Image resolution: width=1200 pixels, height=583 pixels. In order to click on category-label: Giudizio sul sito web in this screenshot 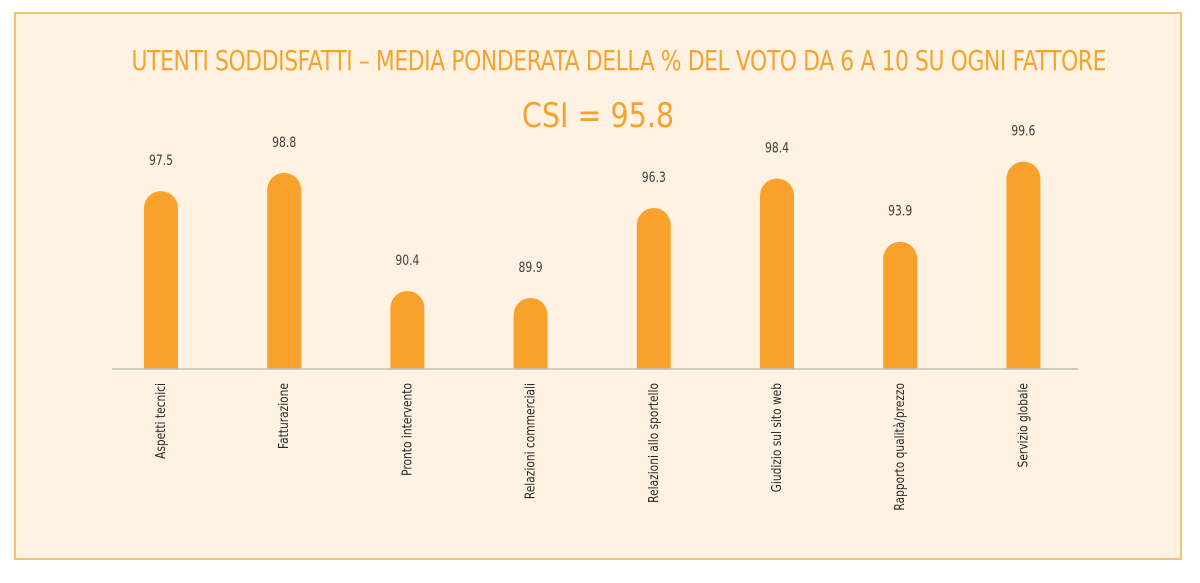, I will do `click(776, 437)`.